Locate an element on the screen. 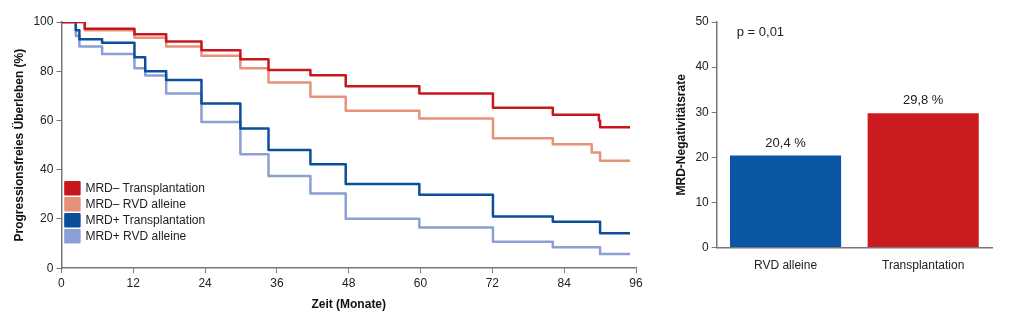  x-tick-label: 24 is located at coordinates (205, 282).